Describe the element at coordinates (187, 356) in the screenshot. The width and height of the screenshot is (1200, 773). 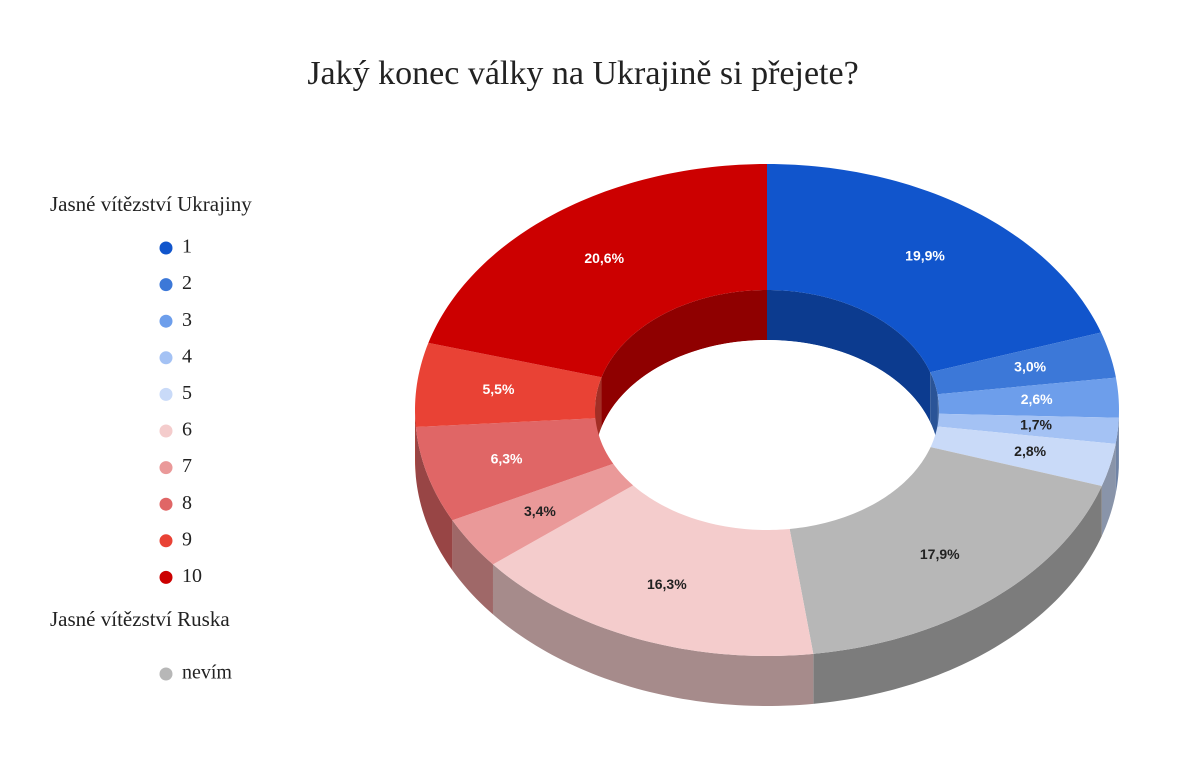
I see `legend-label: 4` at that location.